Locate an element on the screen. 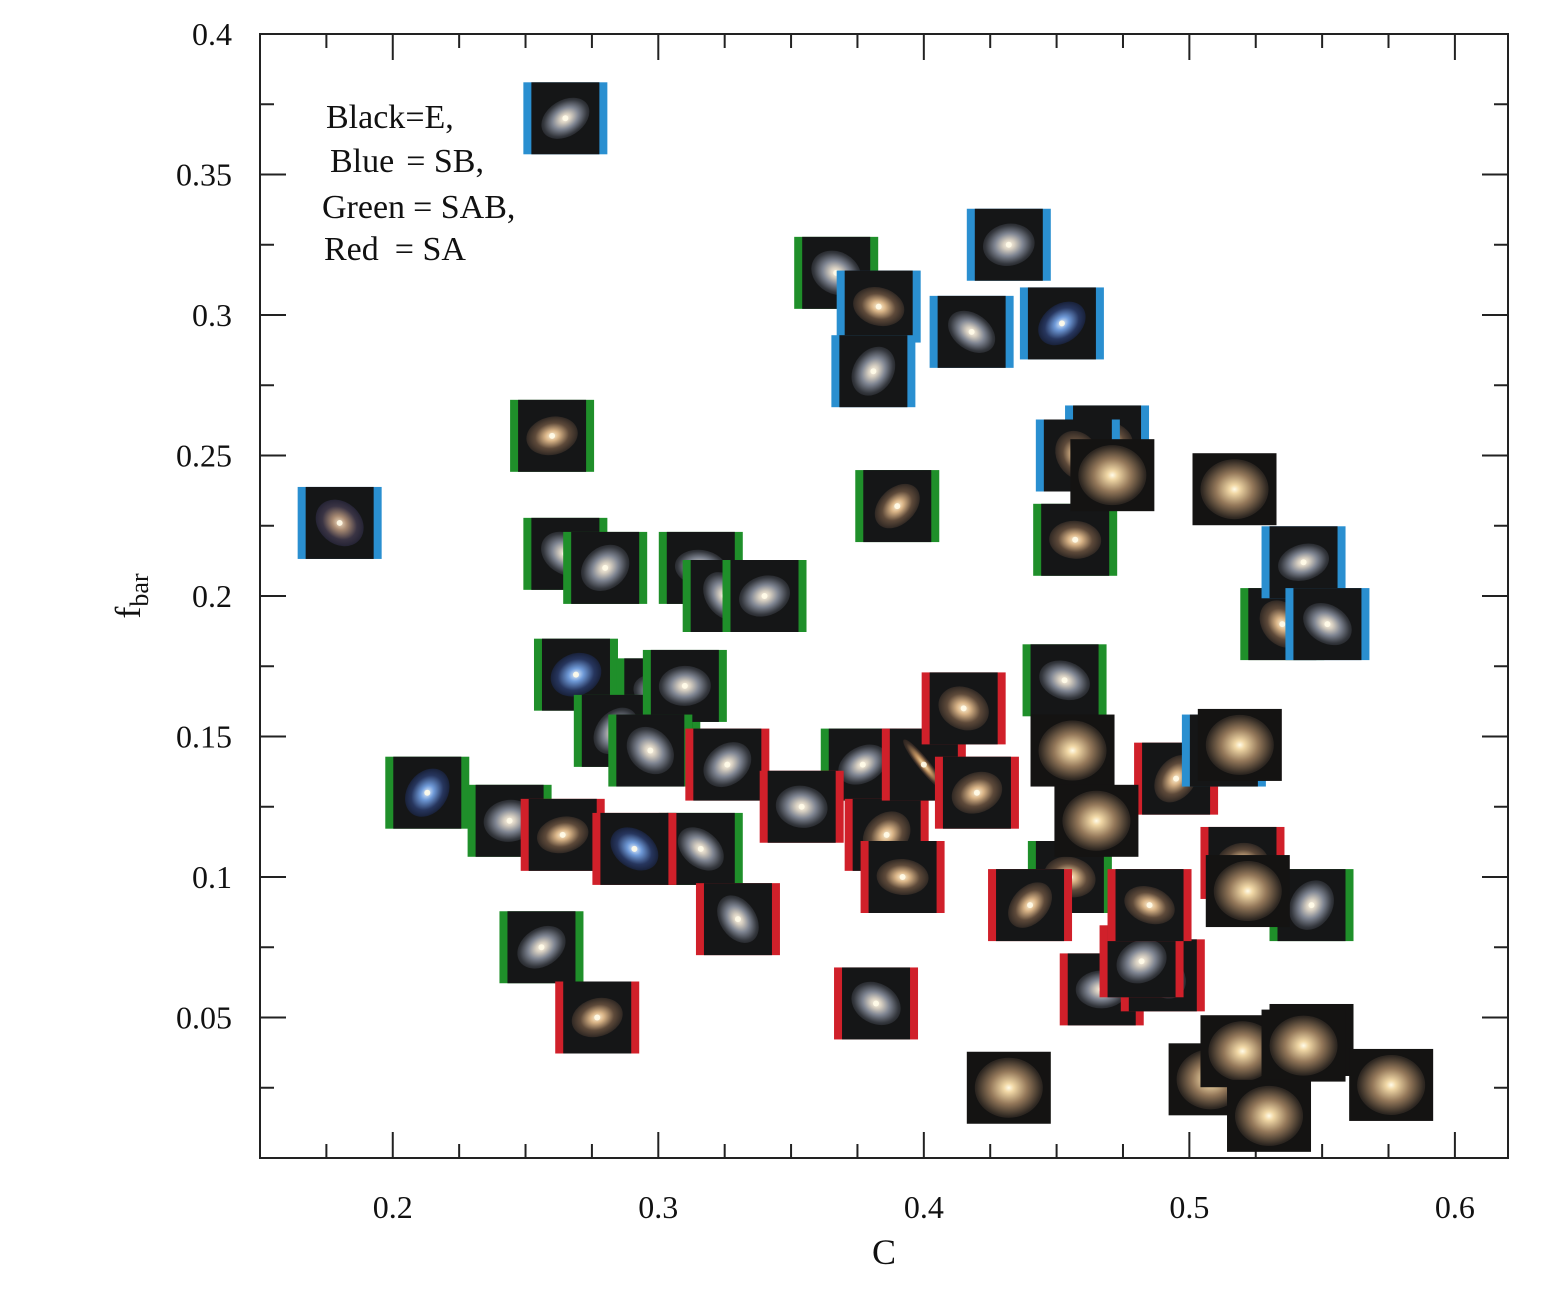 The width and height of the screenshot is (1562, 1294). legend-value-sab: = SAB, is located at coordinates (464, 207).